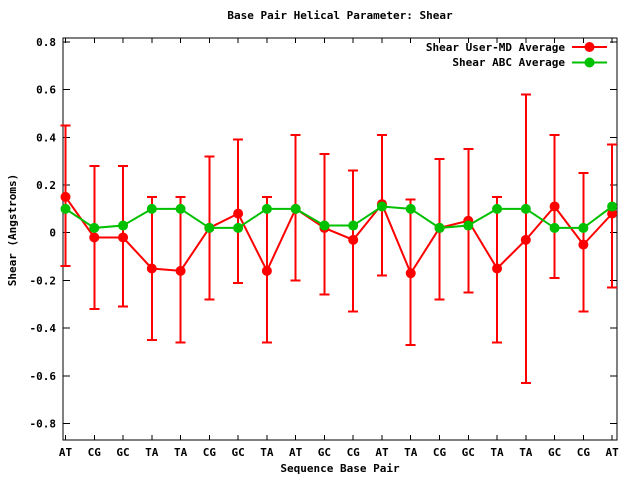  I want to click on y-axis-tick-label: 0.8, so click(46, 42).